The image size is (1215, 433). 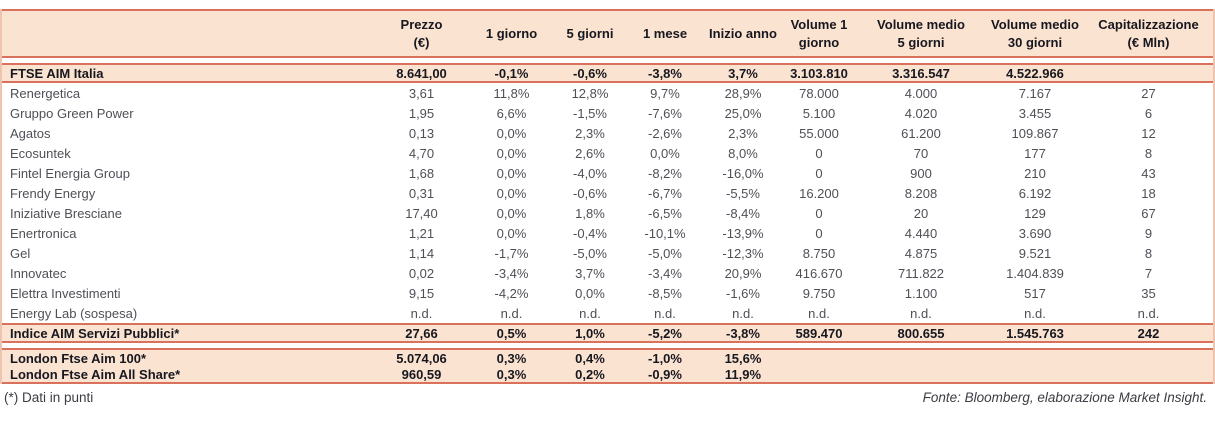 I want to click on row-cell-1-mese: -7,6%, so click(x=665, y=113).